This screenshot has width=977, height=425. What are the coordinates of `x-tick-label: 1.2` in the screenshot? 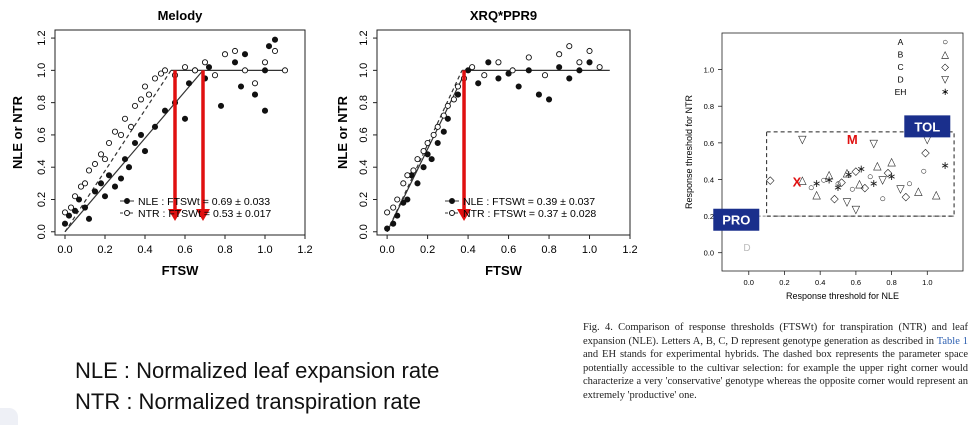 It's located at (304, 250).